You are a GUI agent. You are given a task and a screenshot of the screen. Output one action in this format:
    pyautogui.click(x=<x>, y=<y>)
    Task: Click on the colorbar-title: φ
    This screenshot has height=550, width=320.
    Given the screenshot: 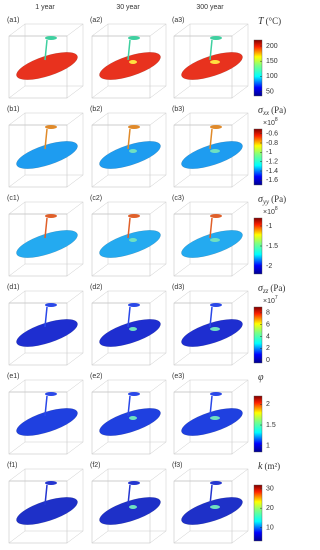 What is the action you would take?
    pyautogui.click(x=261, y=377)
    